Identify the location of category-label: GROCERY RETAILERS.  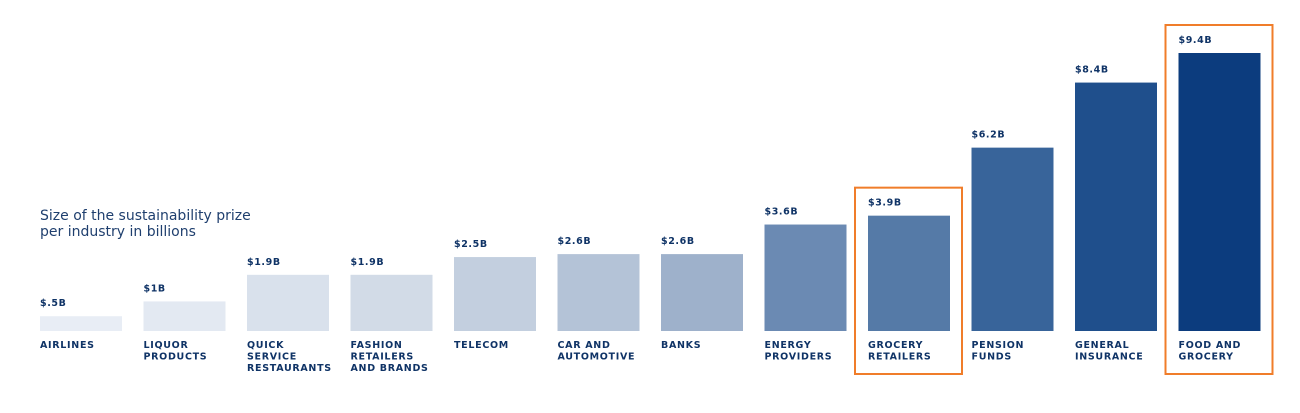
(899, 351).